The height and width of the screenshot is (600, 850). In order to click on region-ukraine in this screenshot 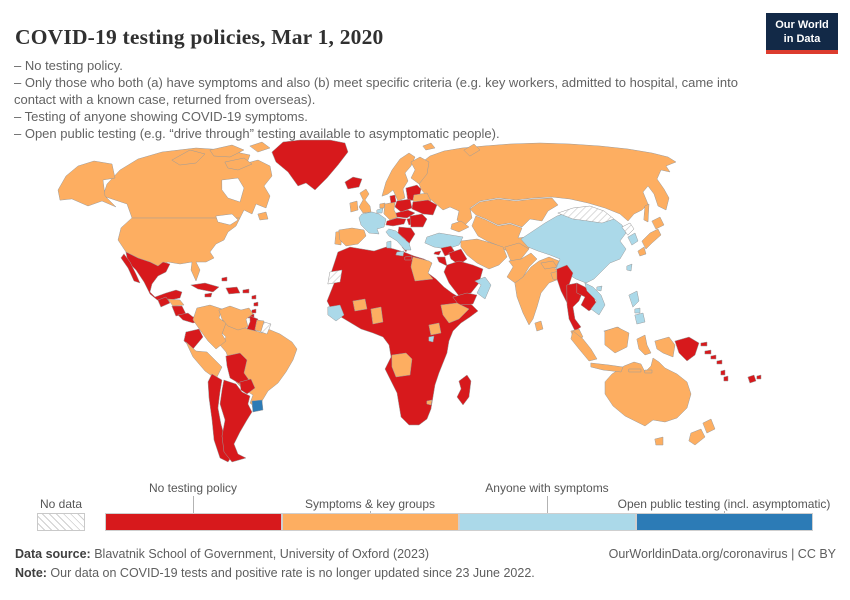, I will do `click(424, 207)`.